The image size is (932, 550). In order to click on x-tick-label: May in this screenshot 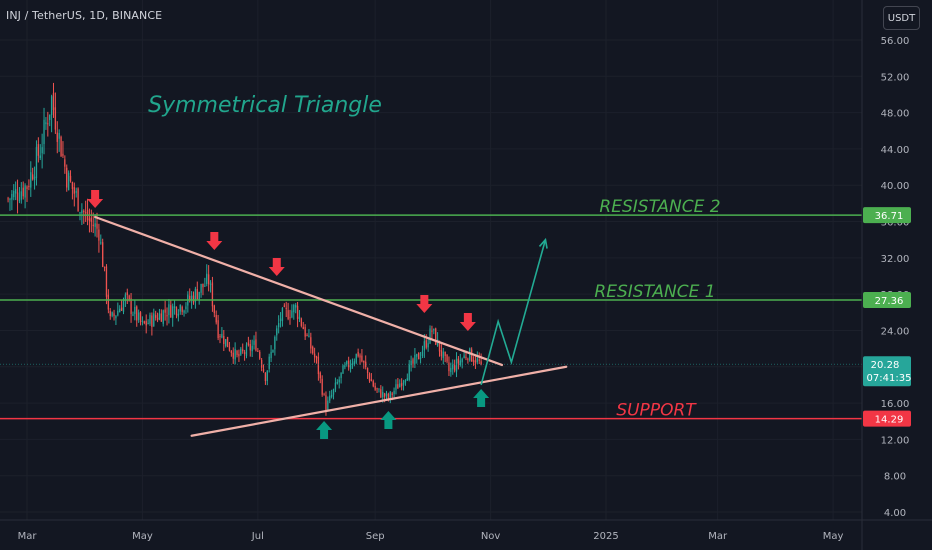, I will do `click(833, 536)`.